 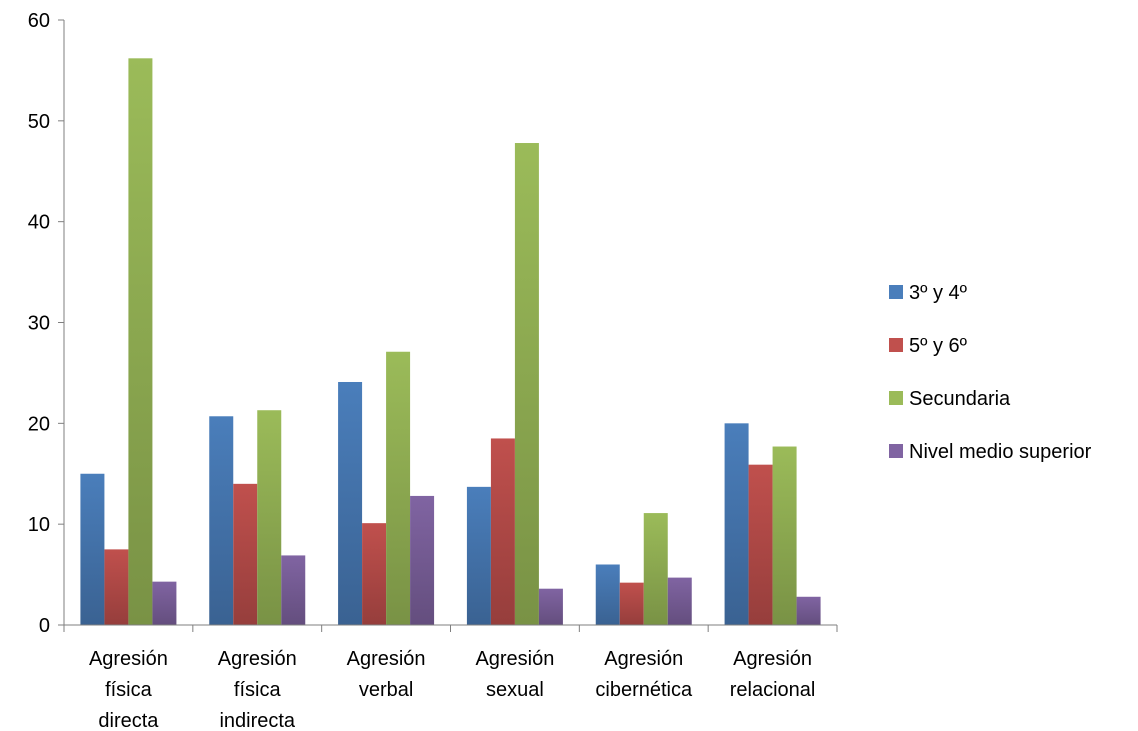 What do you see at coordinates (39, 223) in the screenshot?
I see `y-tick-label: 40` at bounding box center [39, 223].